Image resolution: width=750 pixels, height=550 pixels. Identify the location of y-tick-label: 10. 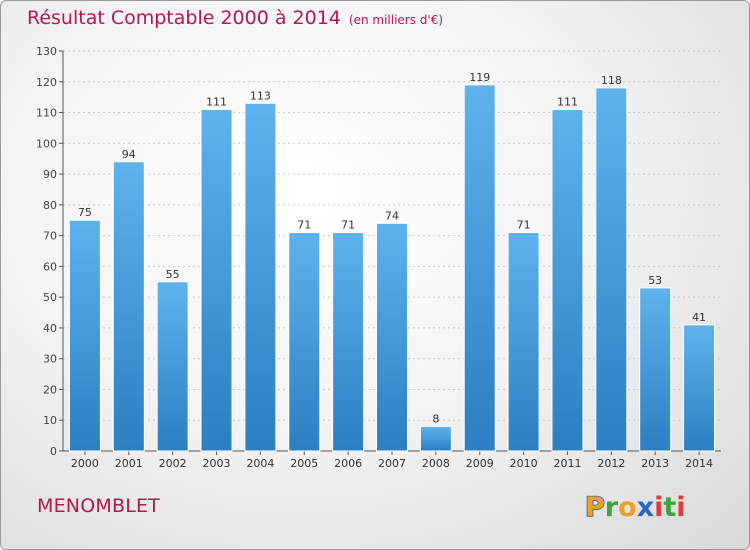
(50, 420).